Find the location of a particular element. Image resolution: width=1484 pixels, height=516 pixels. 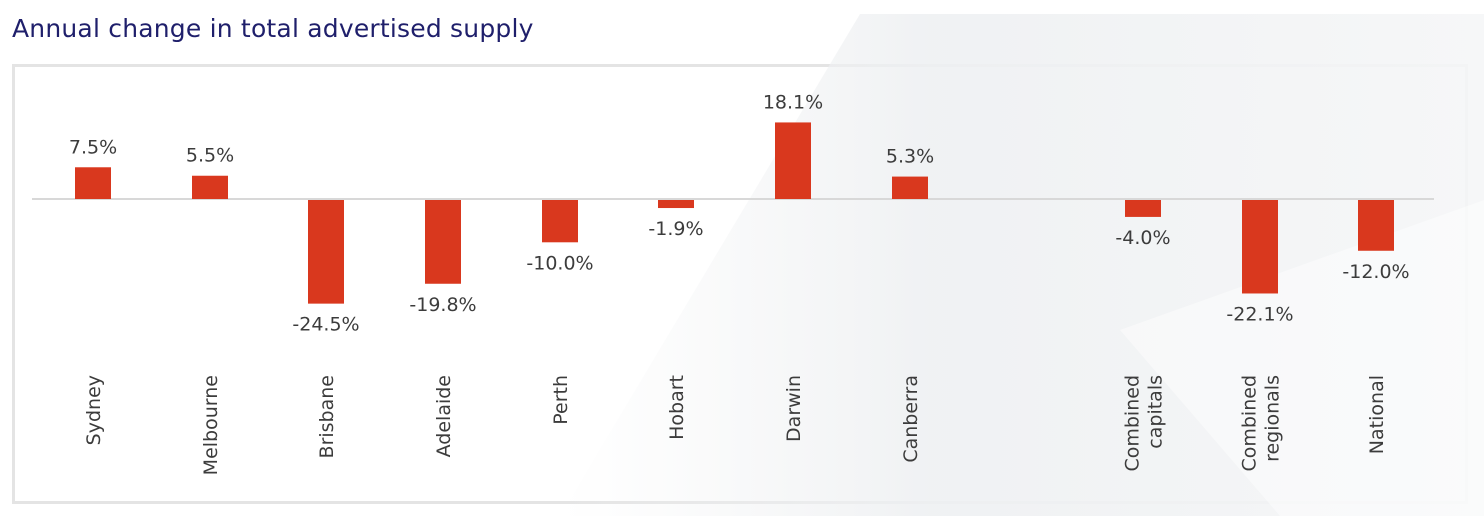

value-label: -12.0% is located at coordinates (1375, 272).